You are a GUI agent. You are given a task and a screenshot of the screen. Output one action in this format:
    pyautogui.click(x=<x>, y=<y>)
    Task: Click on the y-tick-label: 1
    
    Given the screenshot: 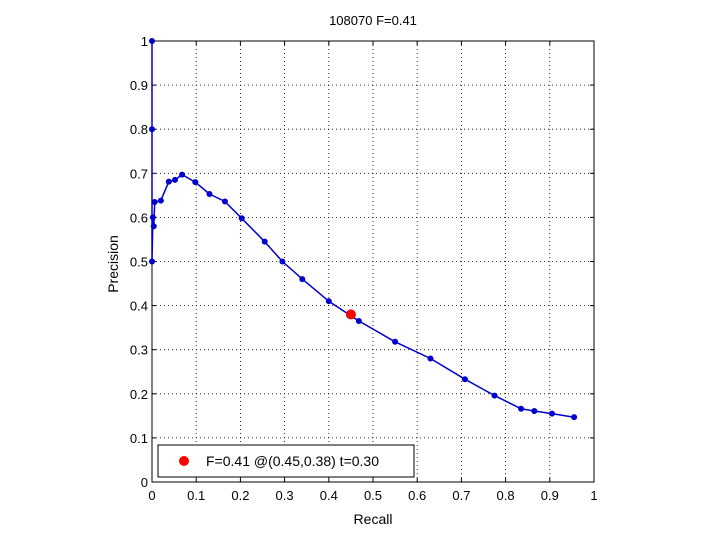 What is the action you would take?
    pyautogui.click(x=144, y=41)
    